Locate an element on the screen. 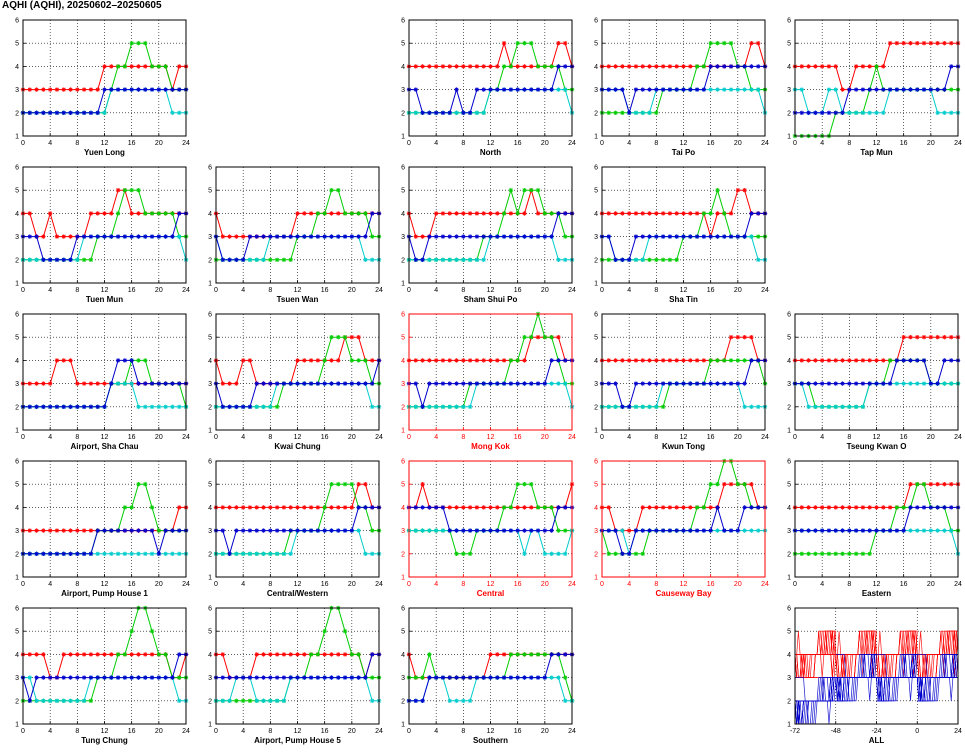  y-tick-label: 4 is located at coordinates (403, 508).